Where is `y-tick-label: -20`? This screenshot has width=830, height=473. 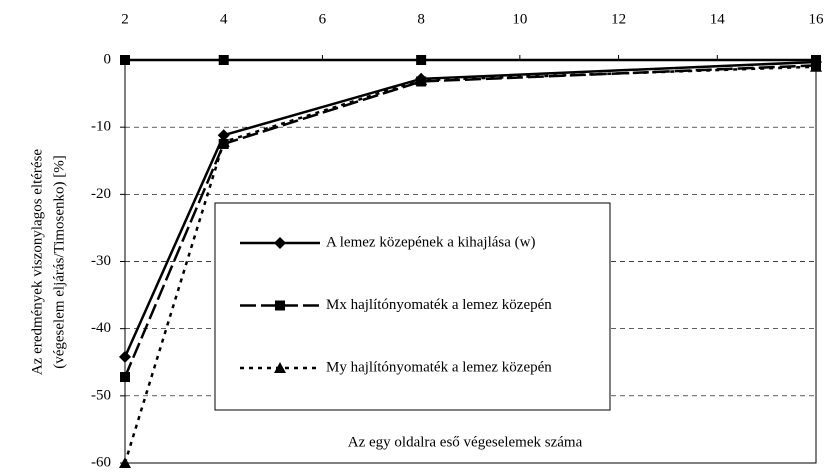 y-tick-label: -20 is located at coordinates (101, 194).